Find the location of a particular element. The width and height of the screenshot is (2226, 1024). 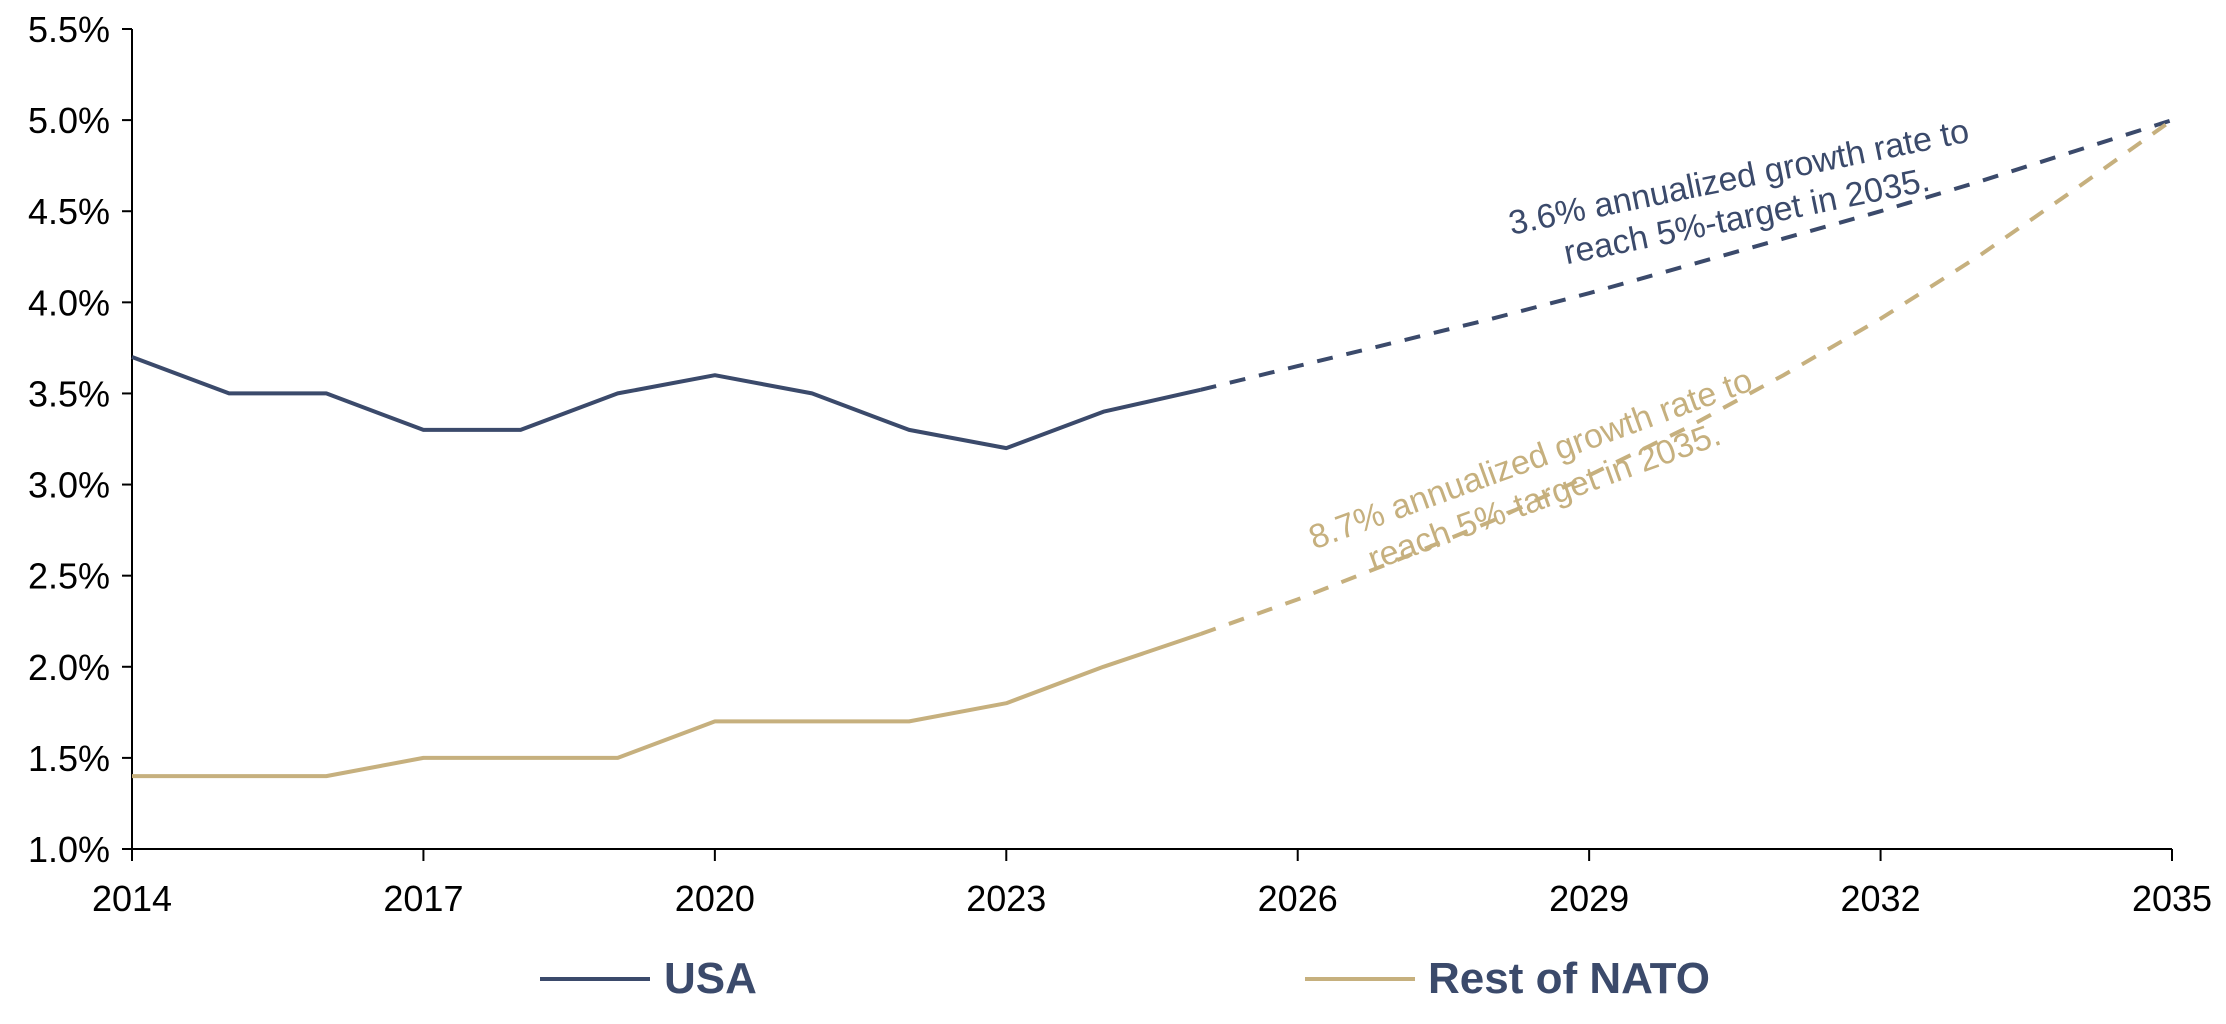

series-line-usa is located at coordinates (666, 403).